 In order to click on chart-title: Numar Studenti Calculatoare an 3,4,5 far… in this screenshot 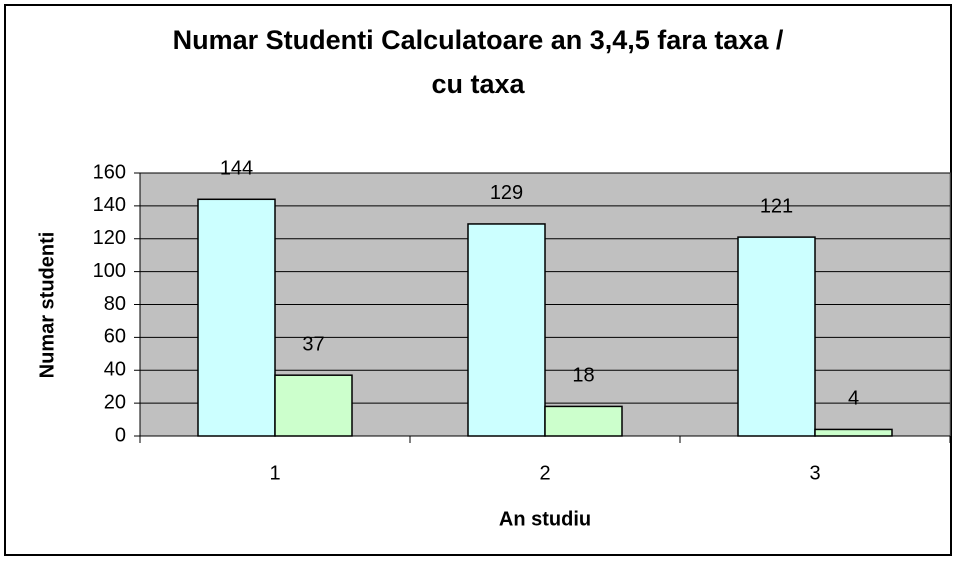, I will do `click(478, 40)`.